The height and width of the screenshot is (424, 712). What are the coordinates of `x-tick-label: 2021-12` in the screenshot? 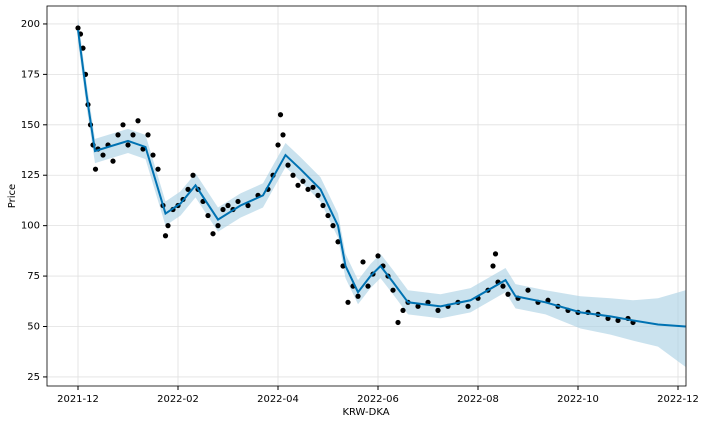 It's located at (78, 399).